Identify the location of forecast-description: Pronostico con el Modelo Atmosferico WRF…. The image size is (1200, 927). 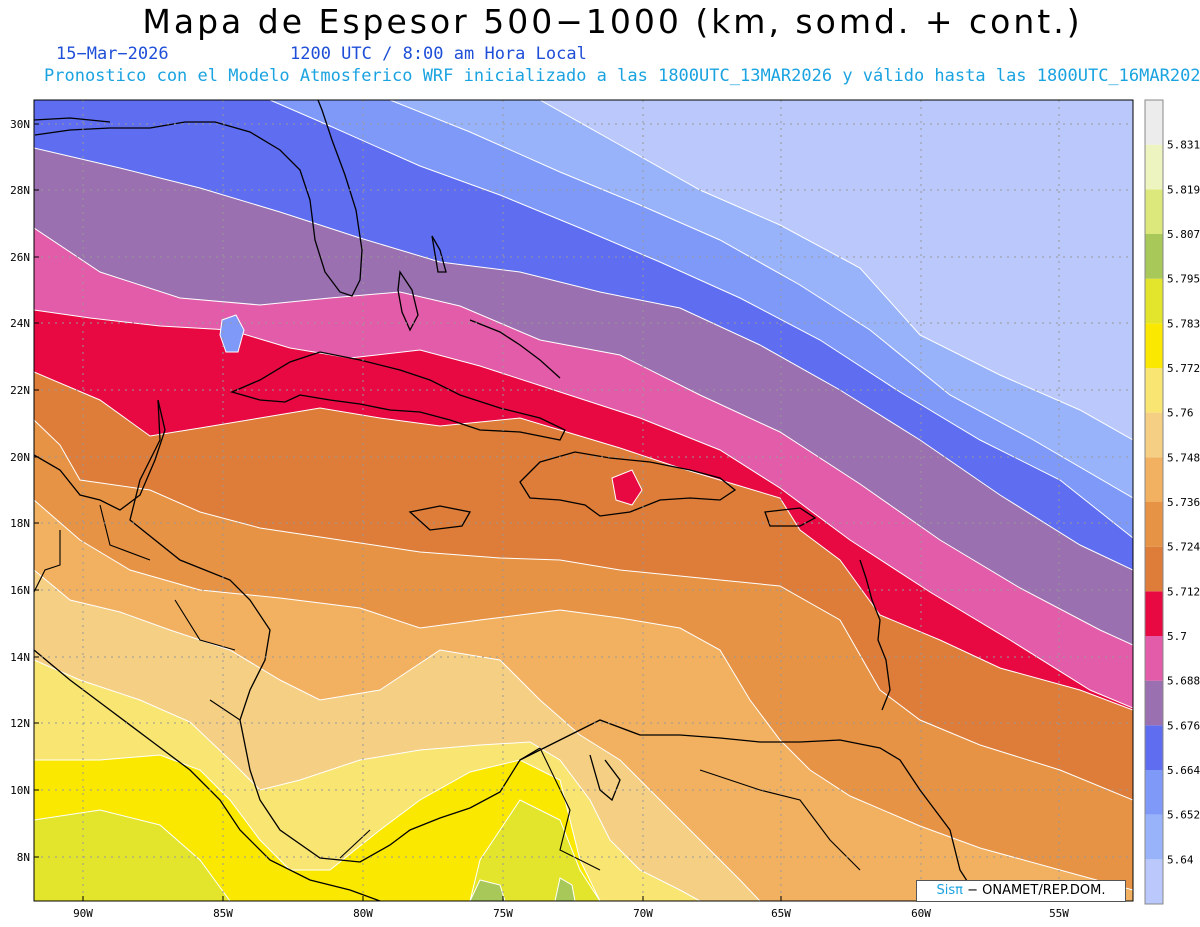
(622, 76).